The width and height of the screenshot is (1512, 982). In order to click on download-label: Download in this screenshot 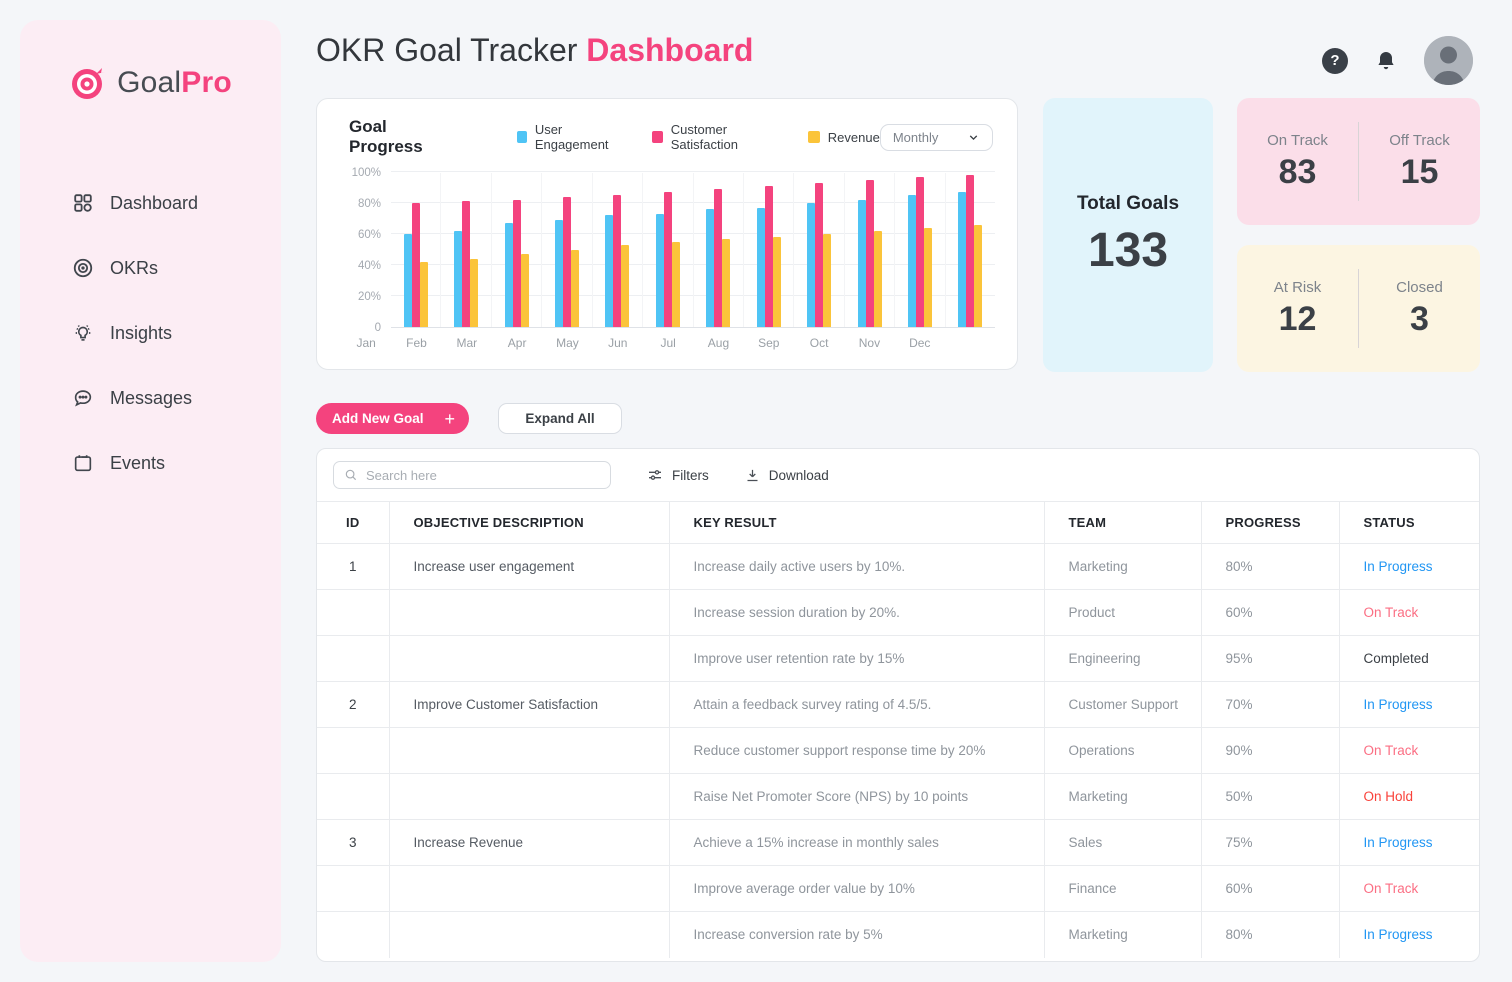, I will do `click(798, 475)`.